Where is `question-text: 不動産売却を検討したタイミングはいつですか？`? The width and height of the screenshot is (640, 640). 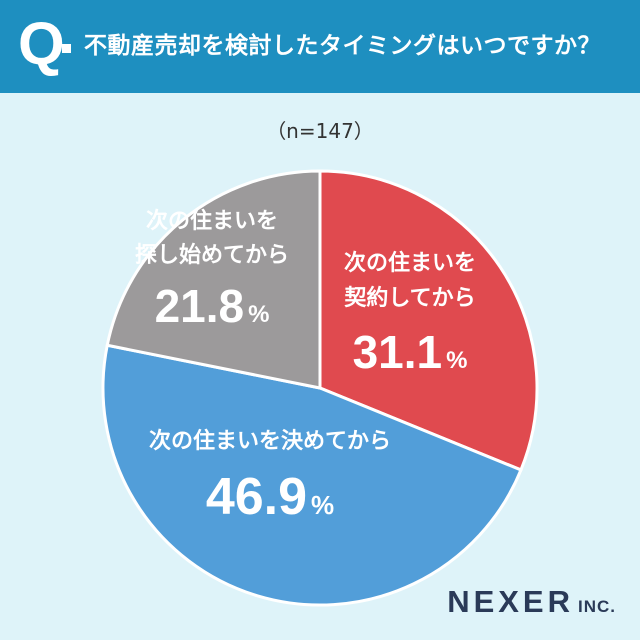 question-text: 不動産売却を検討したタイミングはいつですか？ is located at coordinates (342, 46).